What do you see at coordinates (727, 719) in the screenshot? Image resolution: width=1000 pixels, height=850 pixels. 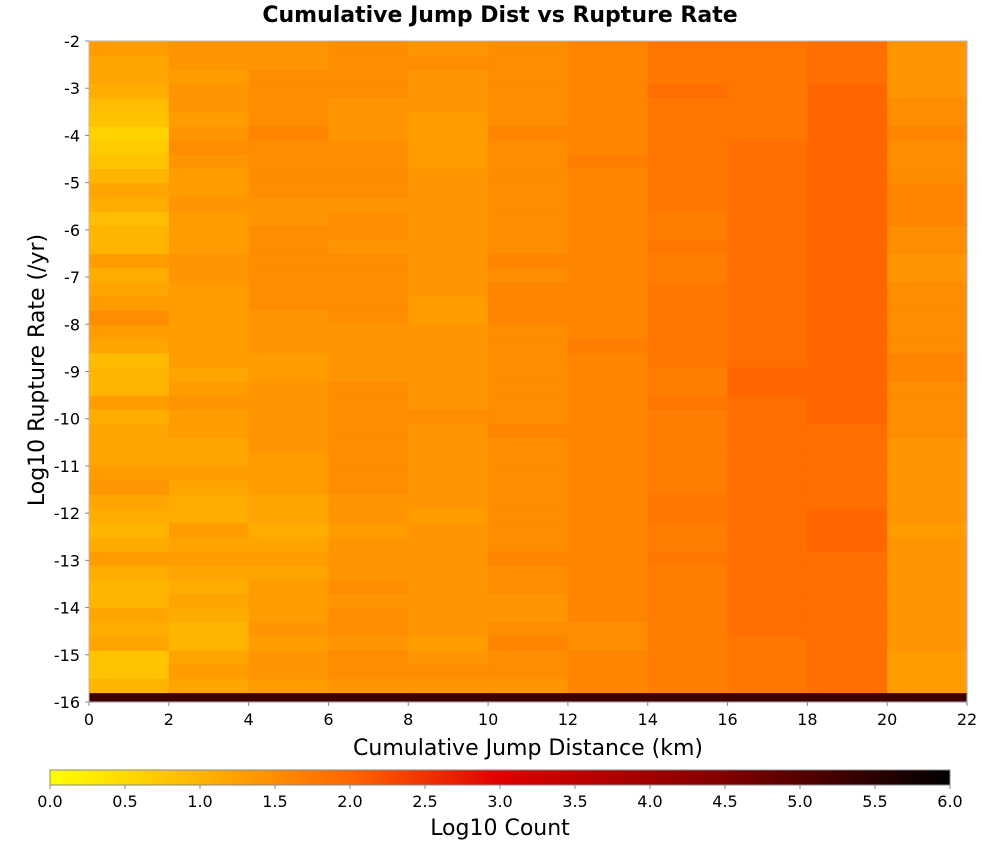 I see `x-tick-label: 16` at bounding box center [727, 719].